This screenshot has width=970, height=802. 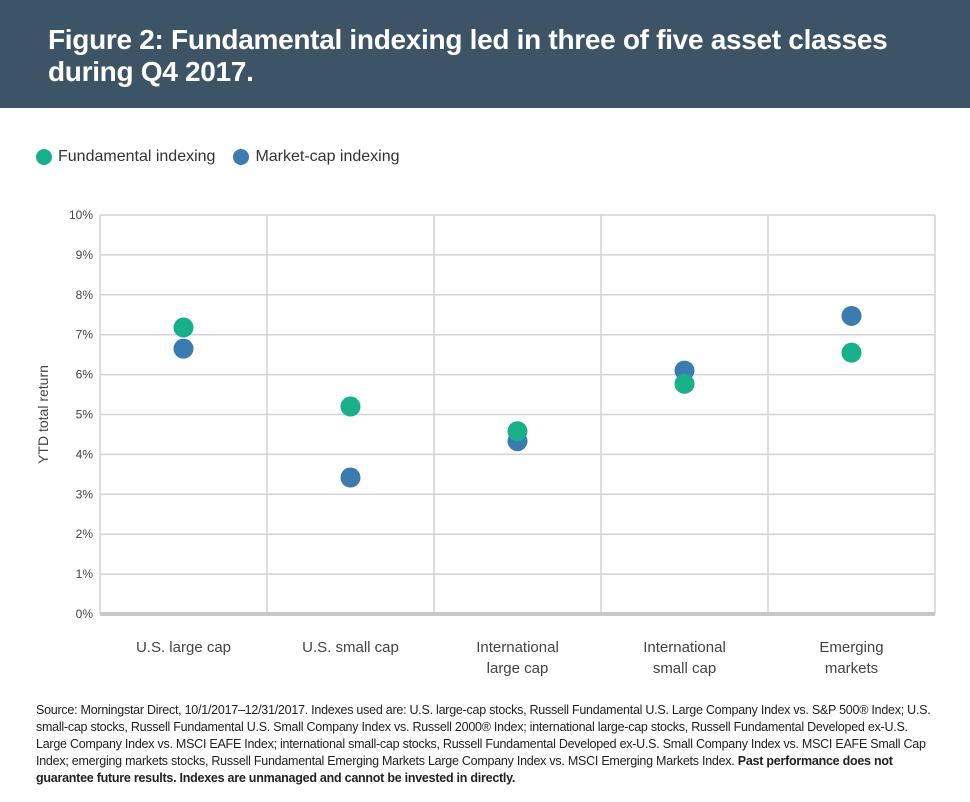 I want to click on legend-item-market-cap: Market-cap indexing, so click(x=316, y=157).